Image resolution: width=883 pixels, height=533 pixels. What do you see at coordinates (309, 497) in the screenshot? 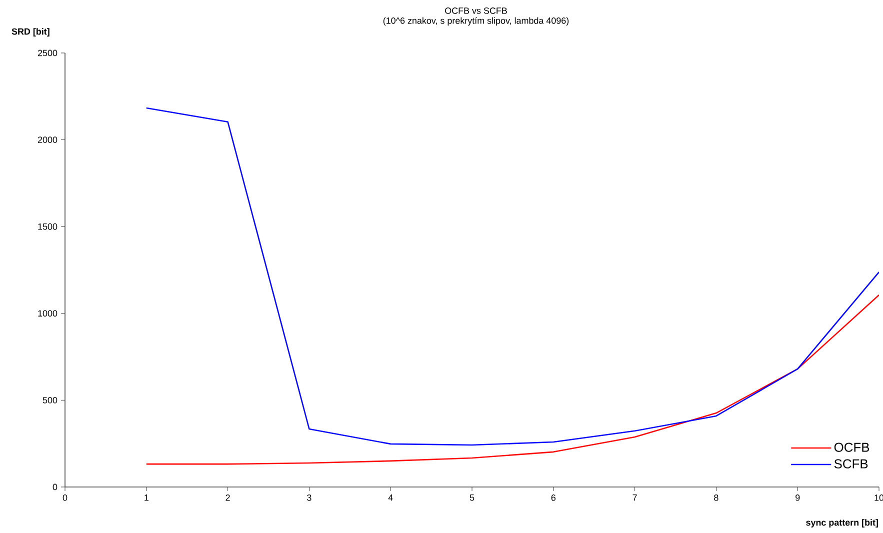
I see `x-tick-label: 3` at bounding box center [309, 497].